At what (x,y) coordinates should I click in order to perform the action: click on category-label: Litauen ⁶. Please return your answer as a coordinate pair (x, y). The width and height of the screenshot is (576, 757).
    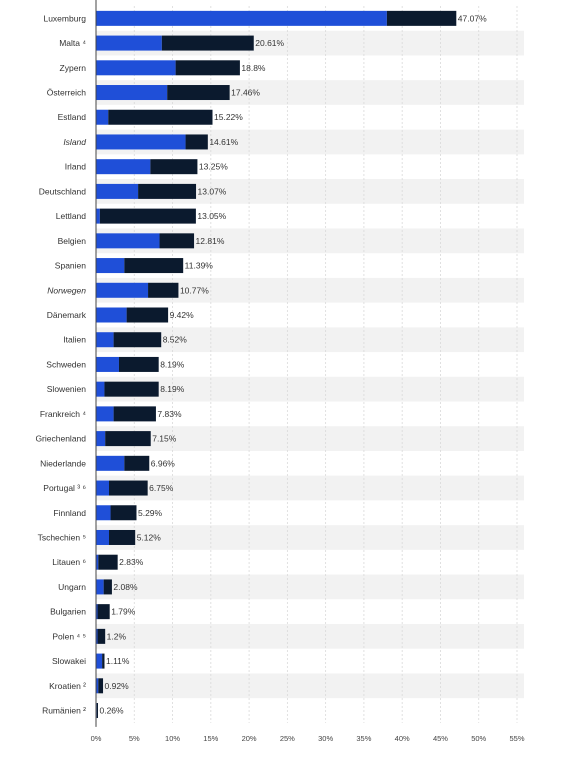
    Looking at the image, I should click on (69, 562).